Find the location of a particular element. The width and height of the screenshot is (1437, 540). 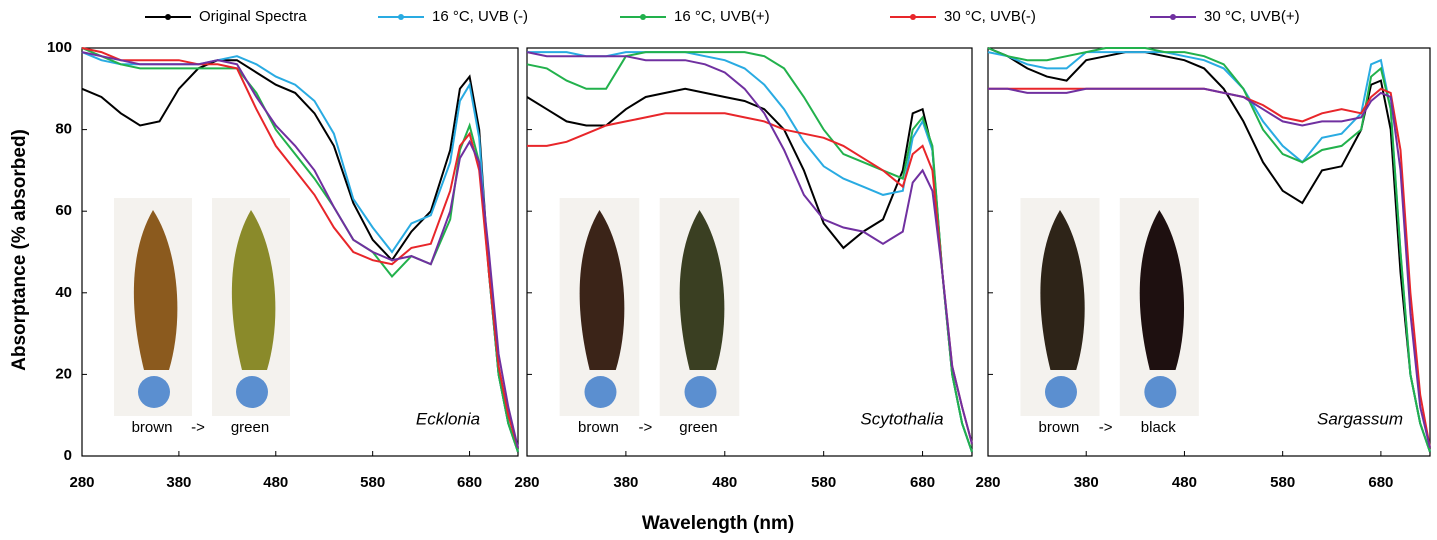

legend-label: 30 °C, UVB(-) is located at coordinates (990, 16).